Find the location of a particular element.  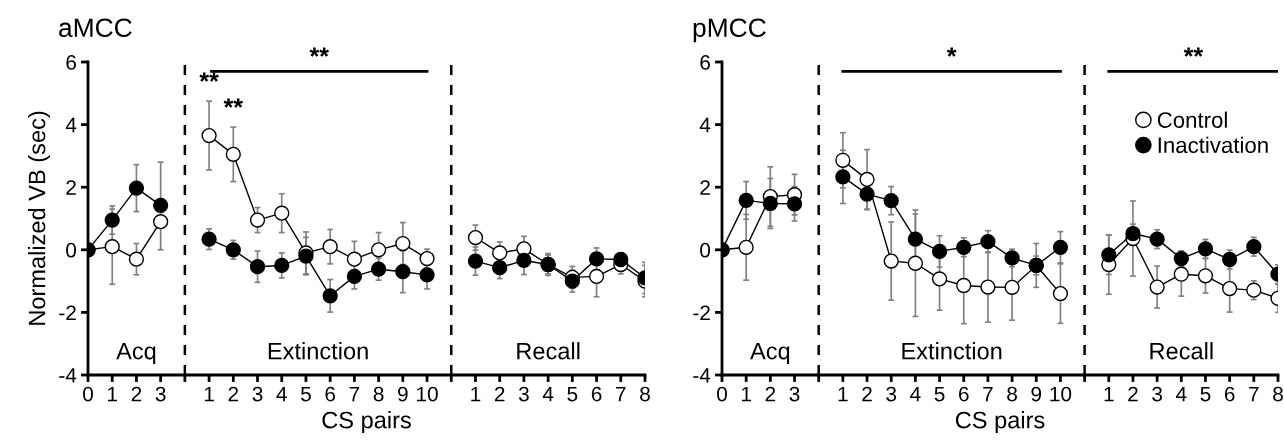

legend-label: Inactivation is located at coordinates (1213, 145).